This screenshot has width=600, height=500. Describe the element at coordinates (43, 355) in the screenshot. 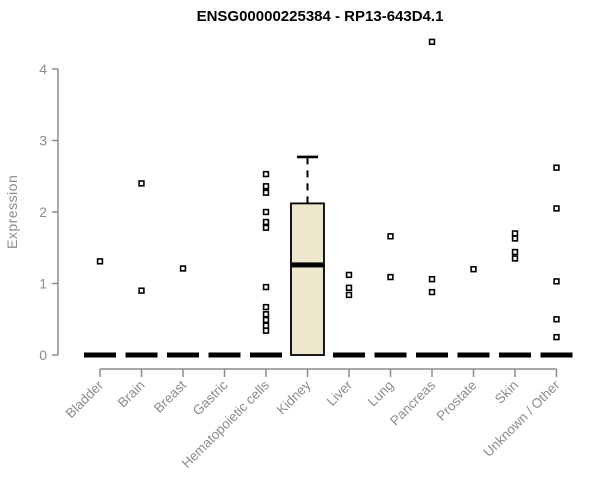

I see `y-tick-label: 0` at that location.